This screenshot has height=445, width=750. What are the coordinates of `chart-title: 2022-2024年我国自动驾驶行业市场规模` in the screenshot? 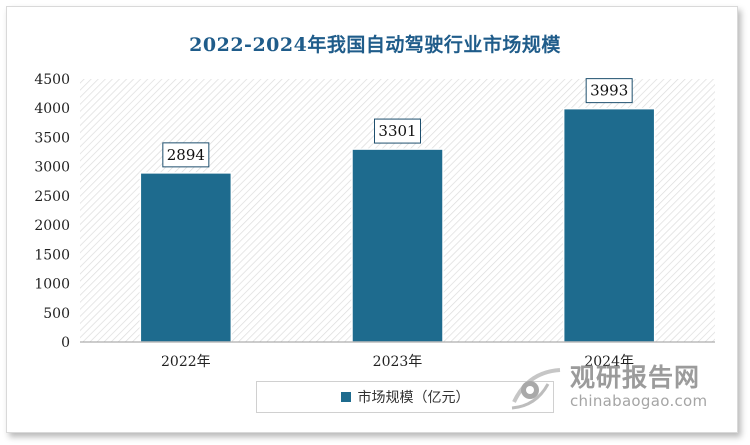 It's located at (375, 45).